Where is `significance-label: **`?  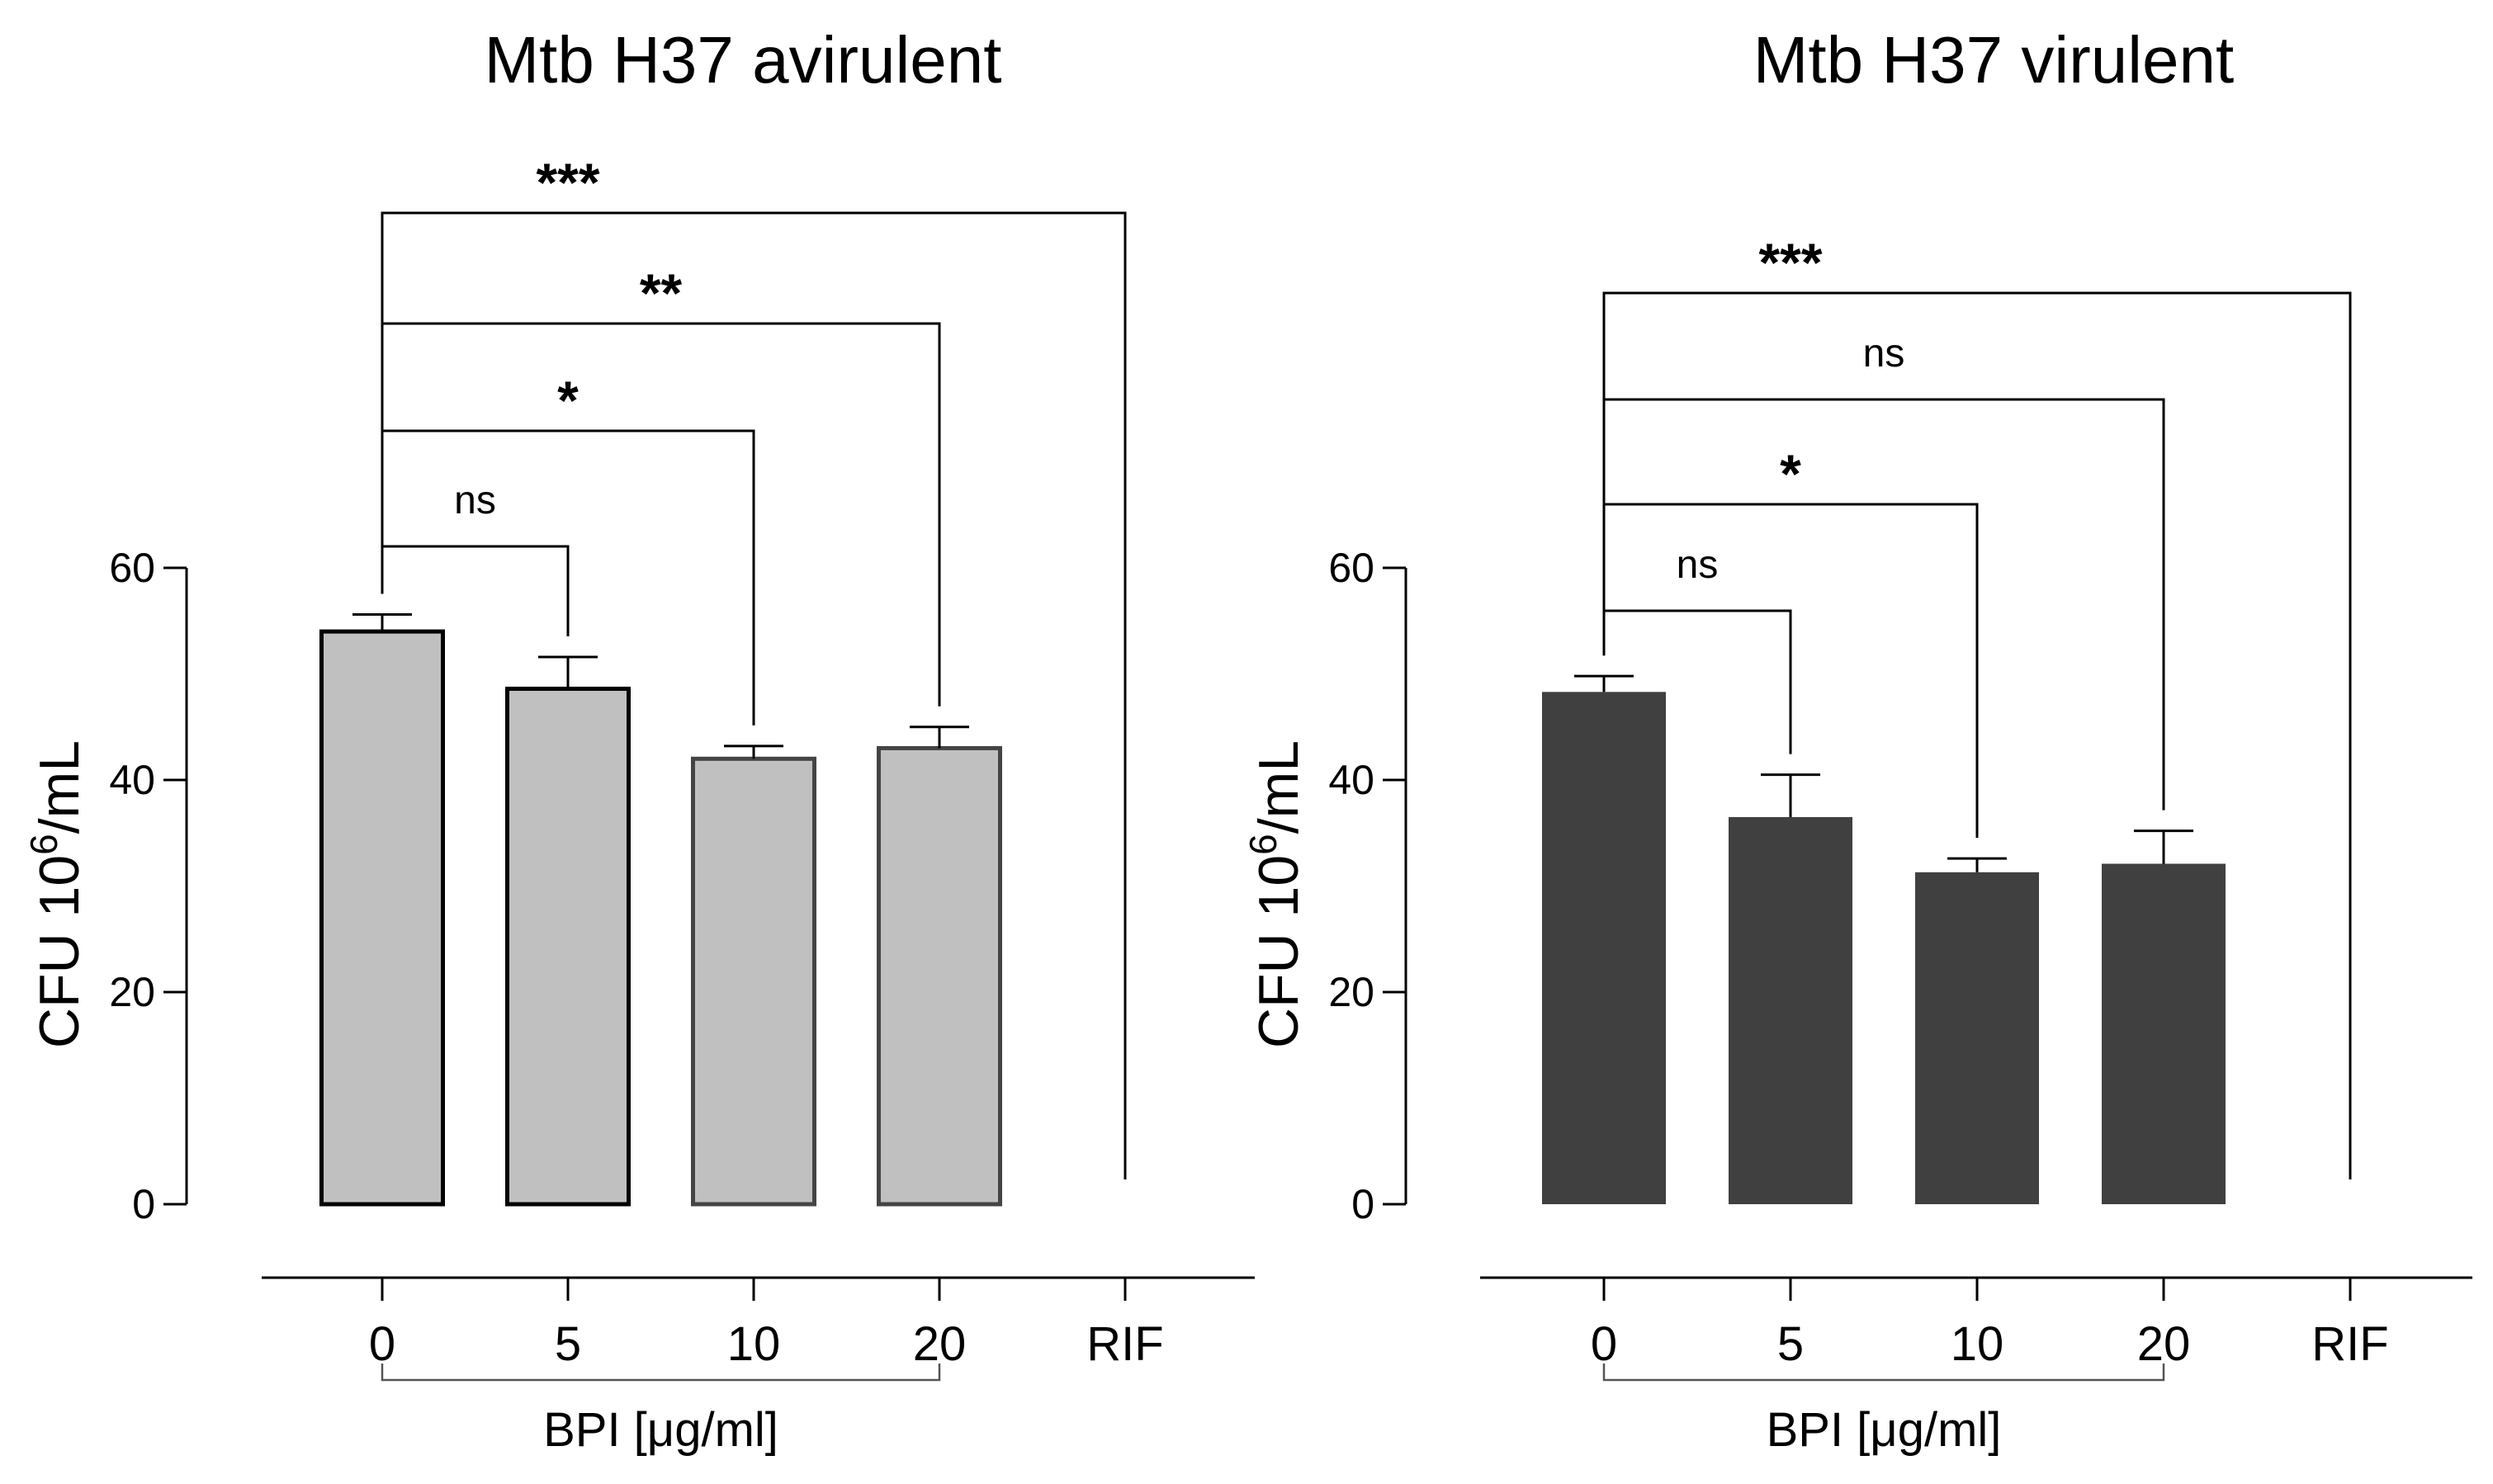
significance-label: ** is located at coordinates (661, 293).